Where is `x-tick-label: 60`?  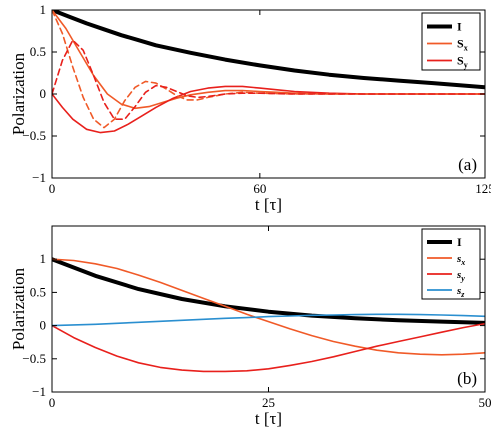 x-tick-label: 60 is located at coordinates (259, 188).